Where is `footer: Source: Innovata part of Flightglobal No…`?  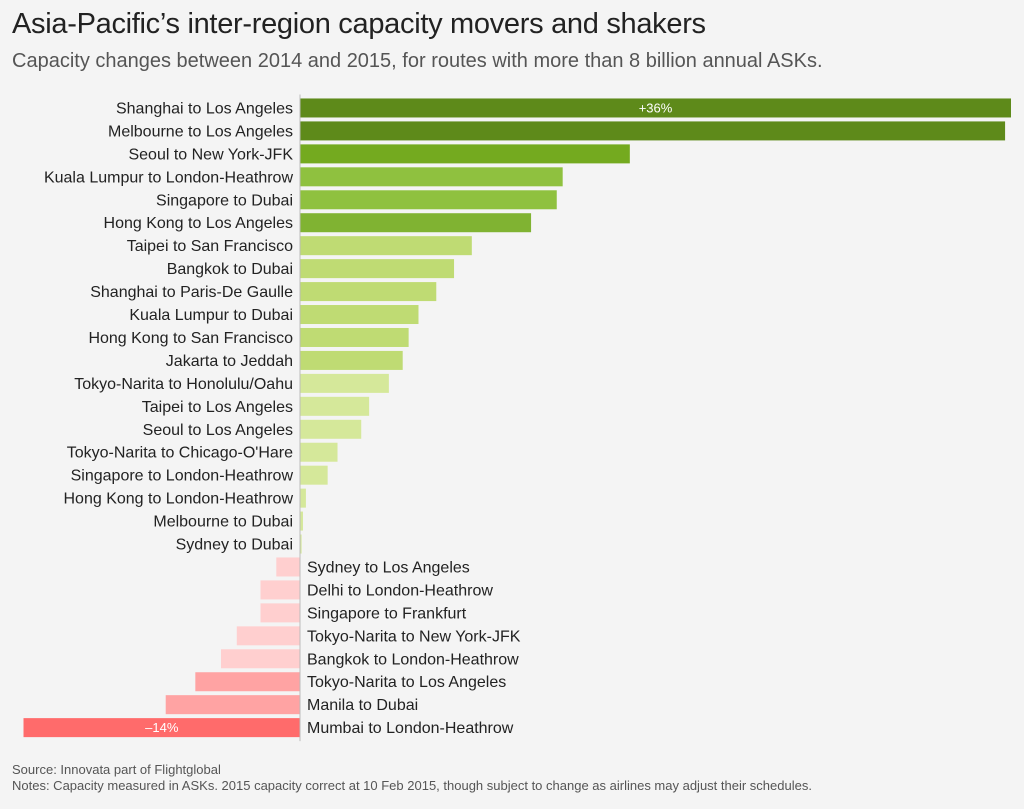
footer: Source: Innovata part of Flightglobal No… is located at coordinates (412, 778).